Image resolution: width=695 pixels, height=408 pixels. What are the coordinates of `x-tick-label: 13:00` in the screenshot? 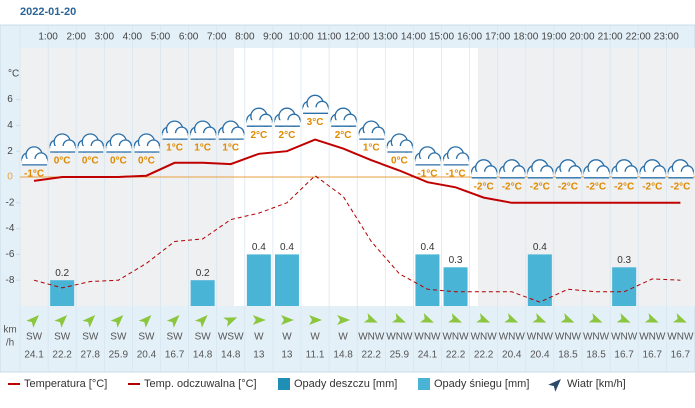 It's located at (385, 37).